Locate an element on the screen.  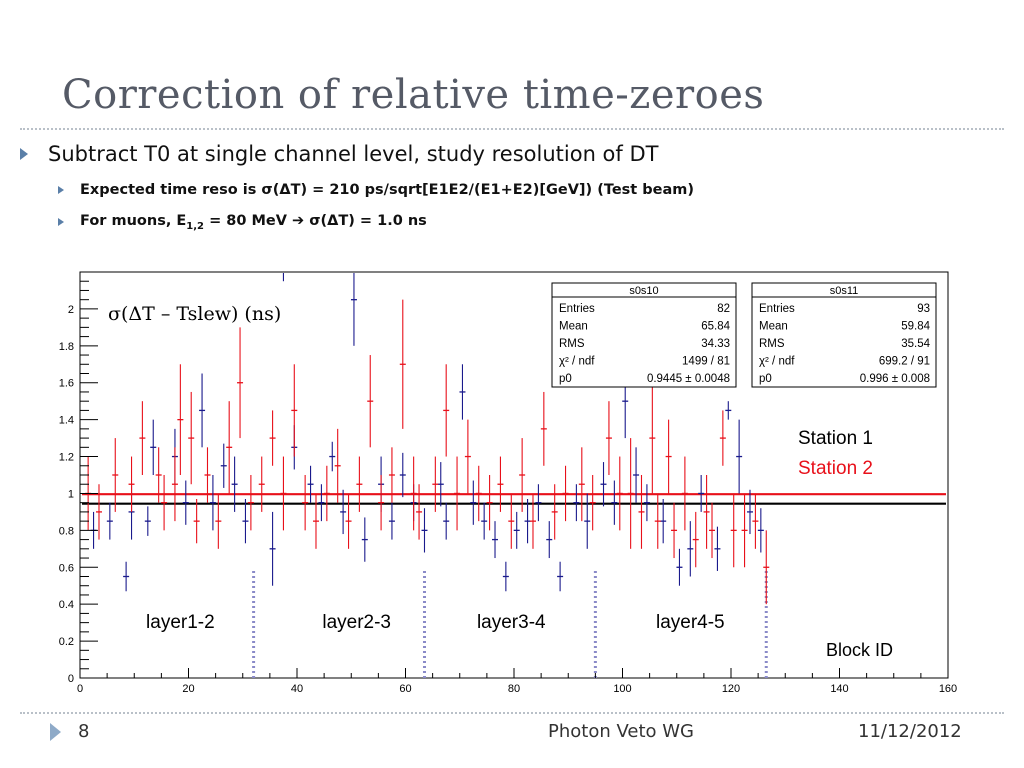
y-tick-label: 0.4 is located at coordinates (66, 605).